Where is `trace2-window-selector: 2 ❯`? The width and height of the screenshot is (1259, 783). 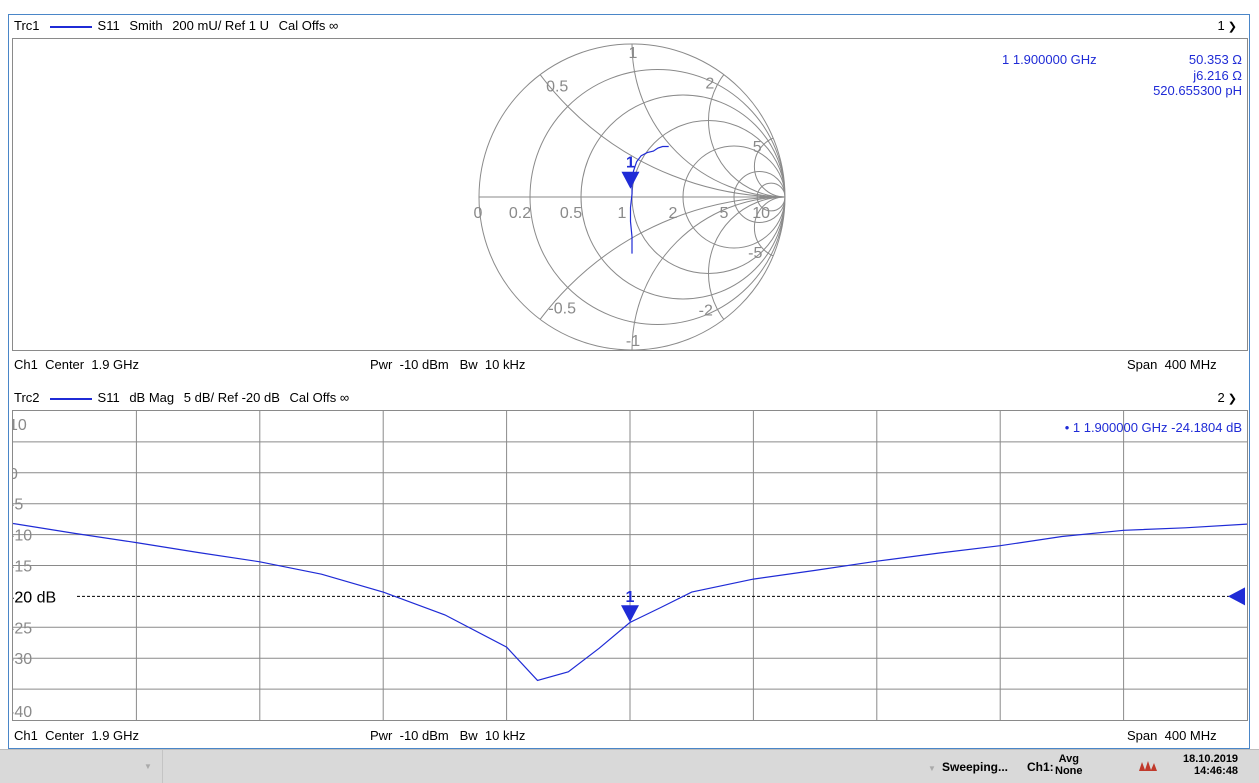 trace2-window-selector: 2 ❯ is located at coordinates (1227, 397).